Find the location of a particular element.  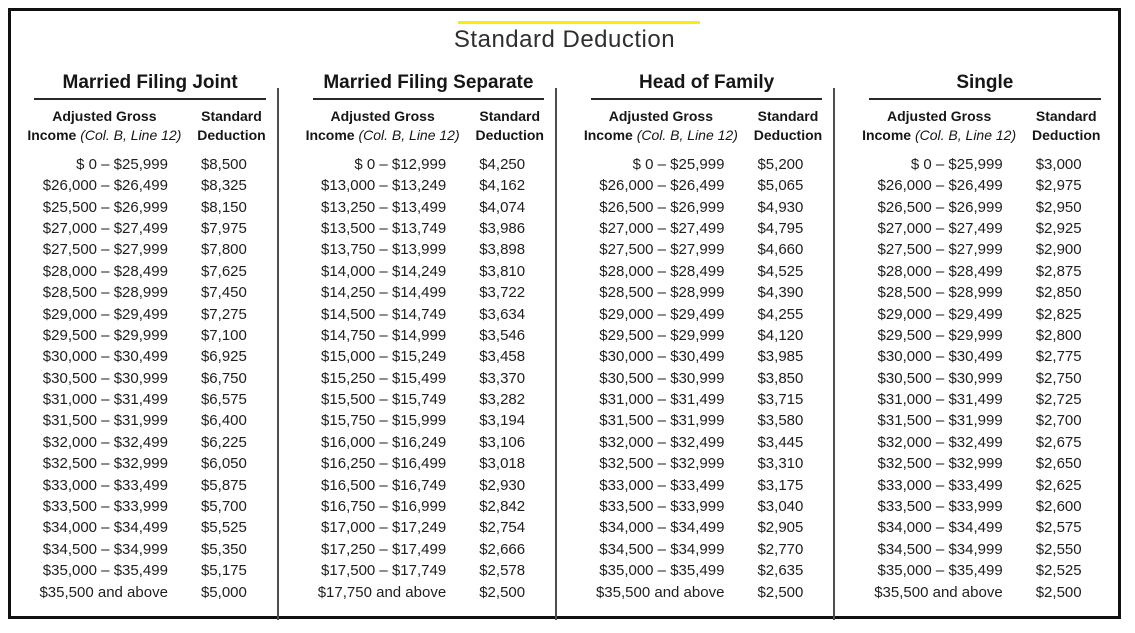

deduction-amount: $7,100 is located at coordinates (223, 335).